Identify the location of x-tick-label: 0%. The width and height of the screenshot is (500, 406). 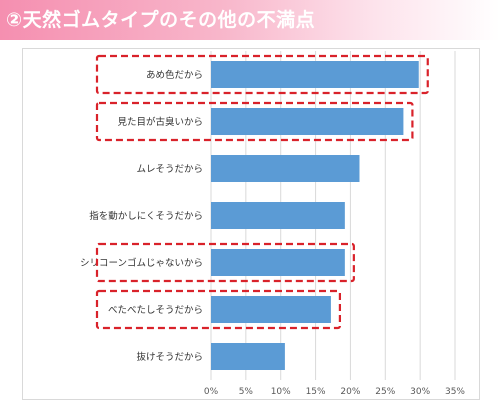
(211, 392).